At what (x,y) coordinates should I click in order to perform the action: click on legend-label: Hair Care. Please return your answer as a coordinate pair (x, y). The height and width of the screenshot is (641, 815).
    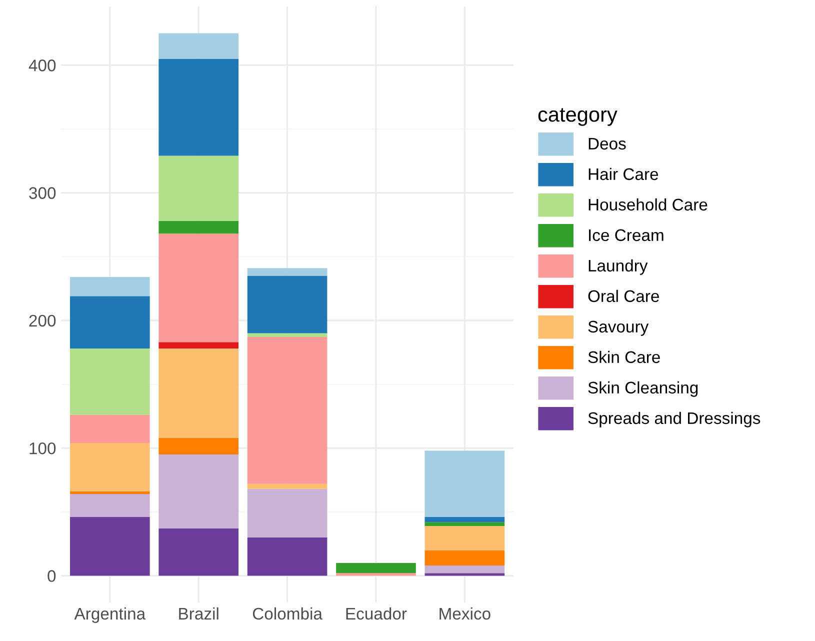
    Looking at the image, I should click on (623, 174).